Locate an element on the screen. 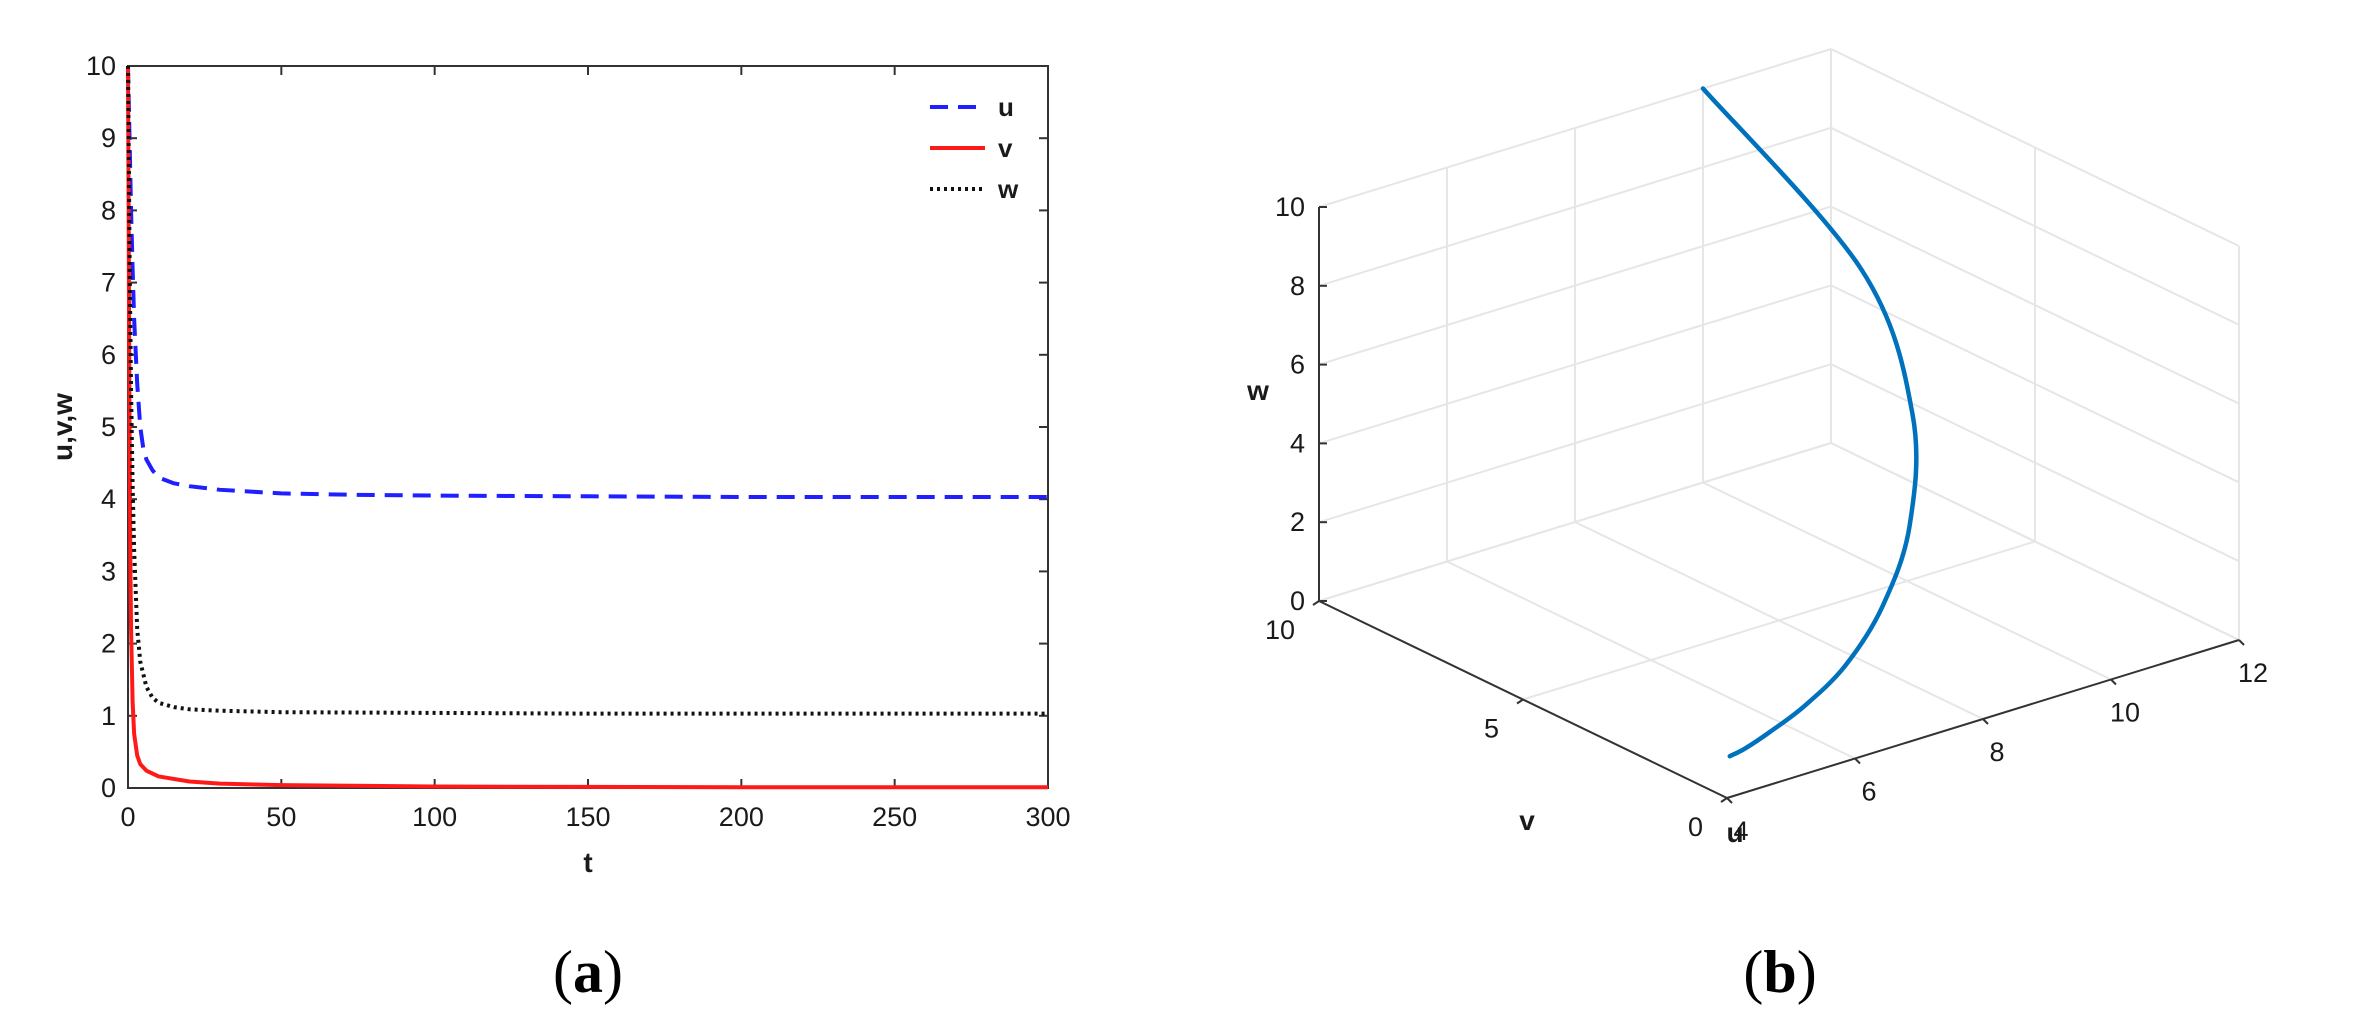 This screenshot has width=2379, height=1031. w-tick-label: 6 is located at coordinates (1297, 365).